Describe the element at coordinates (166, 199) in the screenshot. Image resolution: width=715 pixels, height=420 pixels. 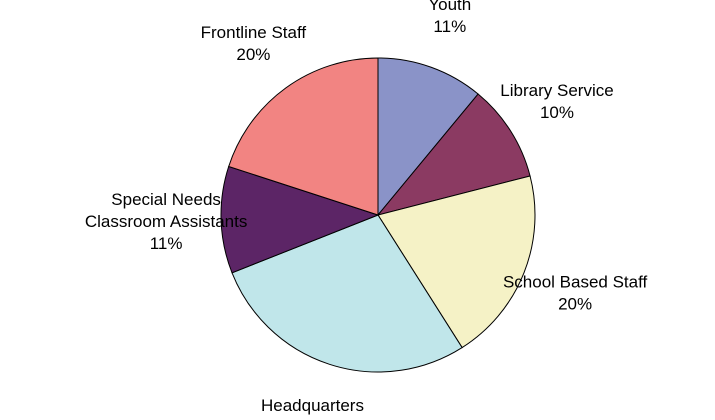
I see `pie-category-label: Special Needs` at that location.